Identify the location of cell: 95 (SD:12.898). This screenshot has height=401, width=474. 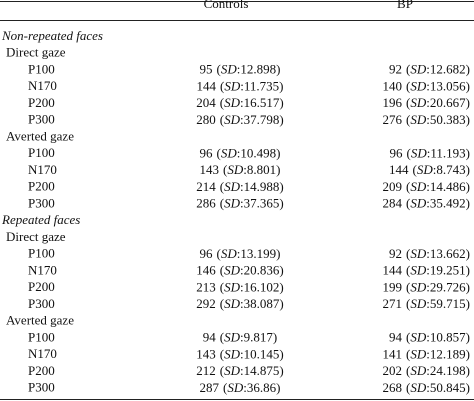
(240, 68).